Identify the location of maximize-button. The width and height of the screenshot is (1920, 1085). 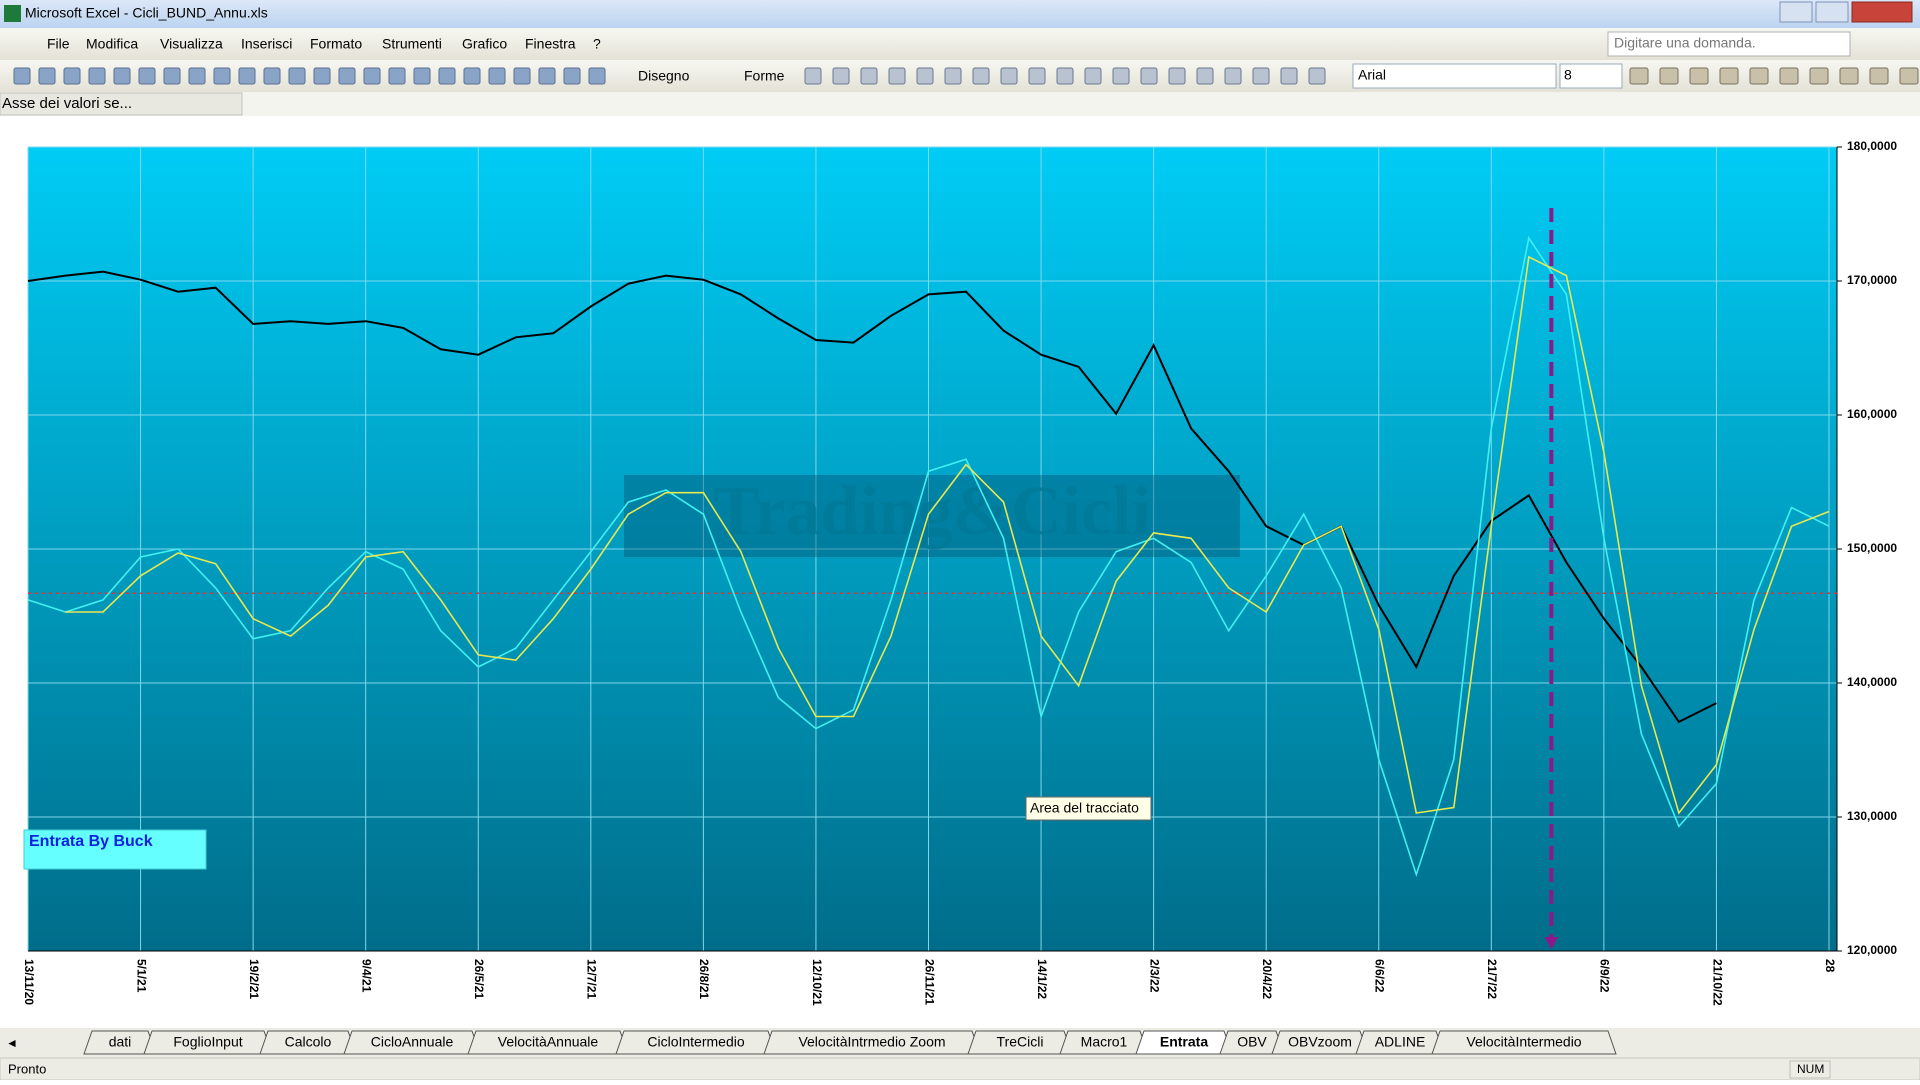
(1832, 12).